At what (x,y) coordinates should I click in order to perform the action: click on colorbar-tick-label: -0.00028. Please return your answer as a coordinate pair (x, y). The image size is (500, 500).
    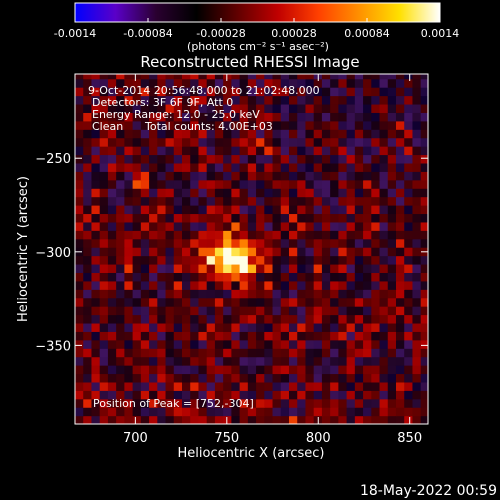
    Looking at the image, I should click on (220, 33).